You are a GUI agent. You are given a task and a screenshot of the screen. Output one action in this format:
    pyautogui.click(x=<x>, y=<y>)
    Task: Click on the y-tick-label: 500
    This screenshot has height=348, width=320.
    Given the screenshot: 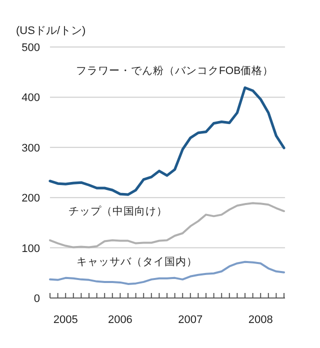 What is the action you would take?
    pyautogui.click(x=31, y=48)
    